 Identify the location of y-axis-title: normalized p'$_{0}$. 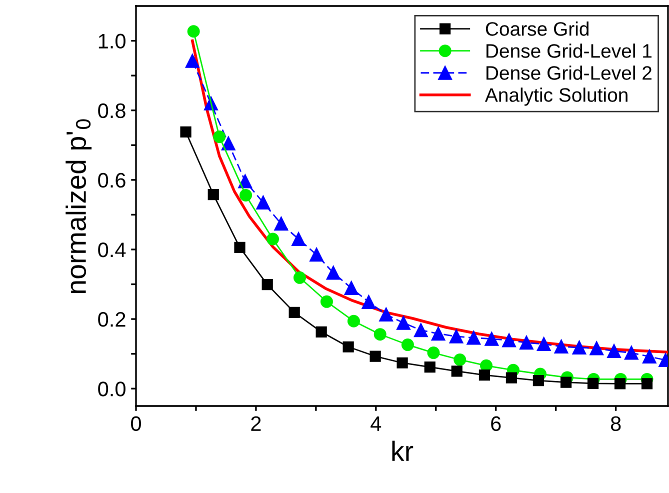
(79, 206).